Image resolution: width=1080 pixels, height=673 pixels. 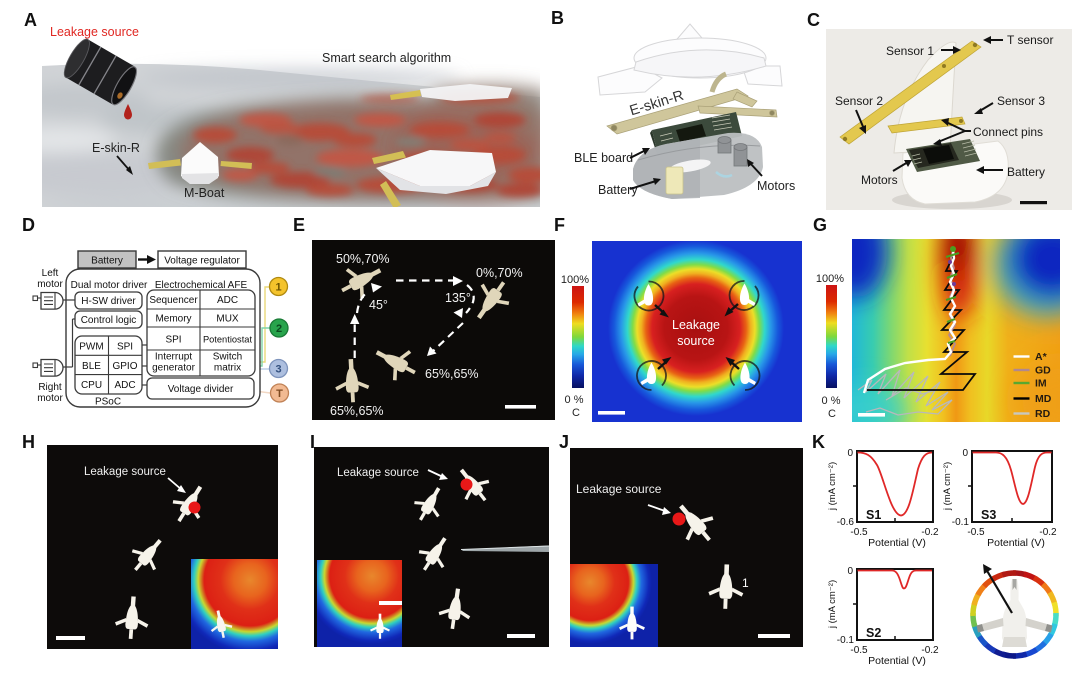 What do you see at coordinates (299, 225) in the screenshot?
I see `svg-text: E` at bounding box center [299, 225].